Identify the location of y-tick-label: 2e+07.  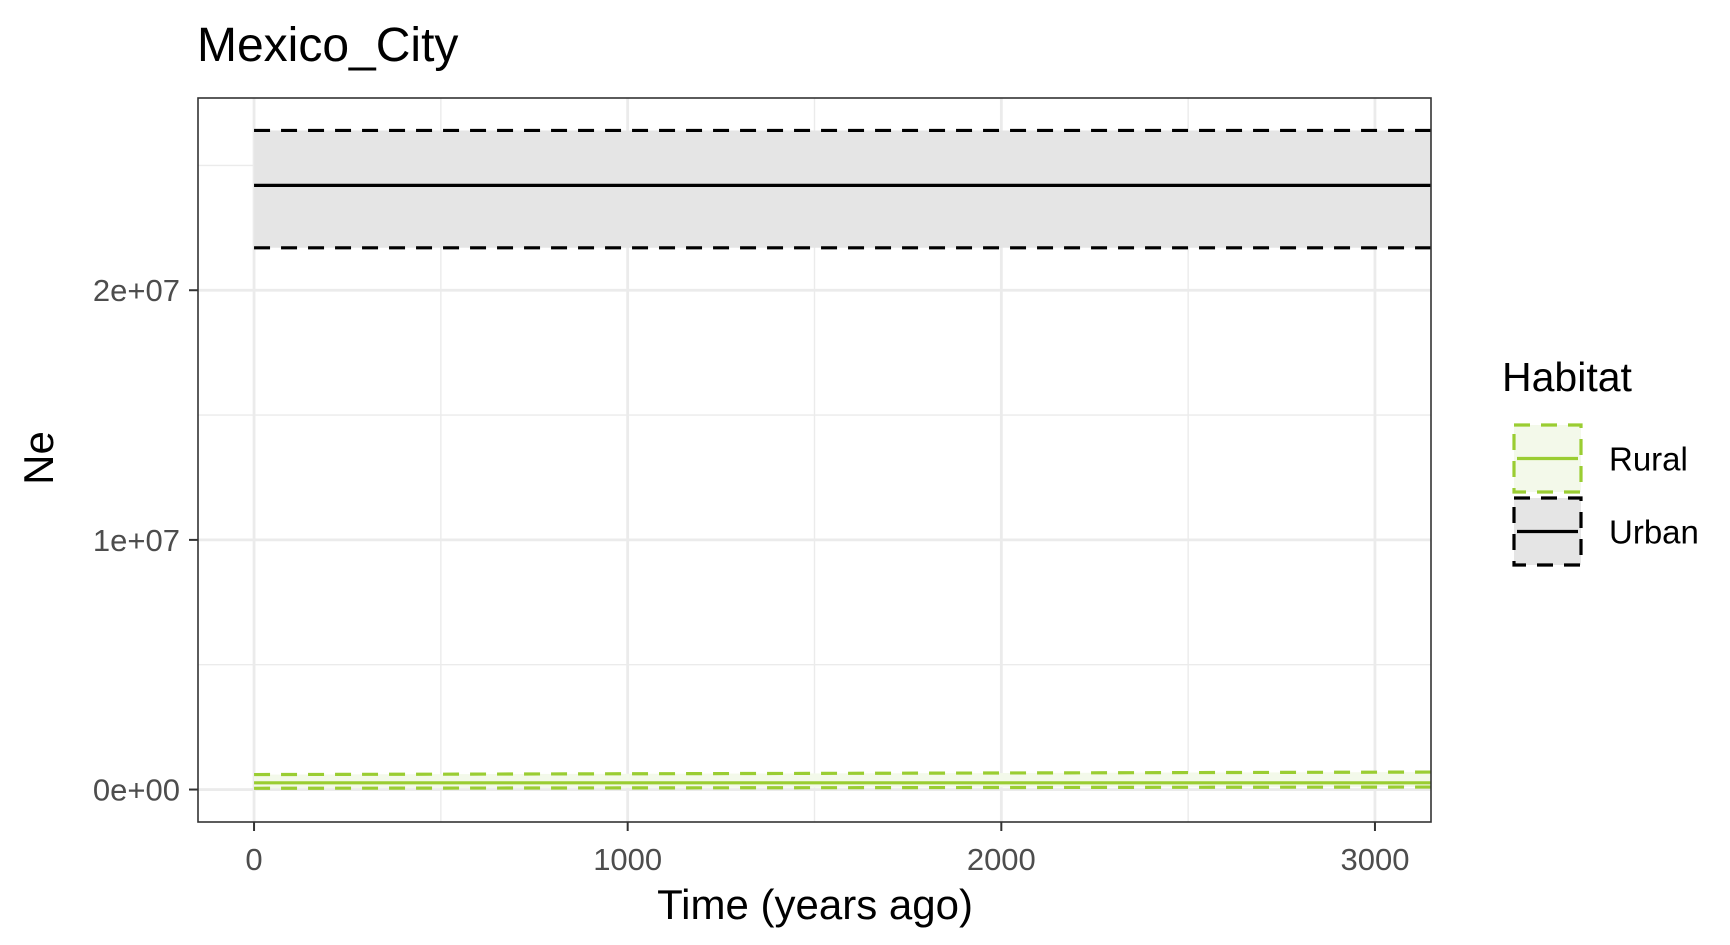
(136, 290).